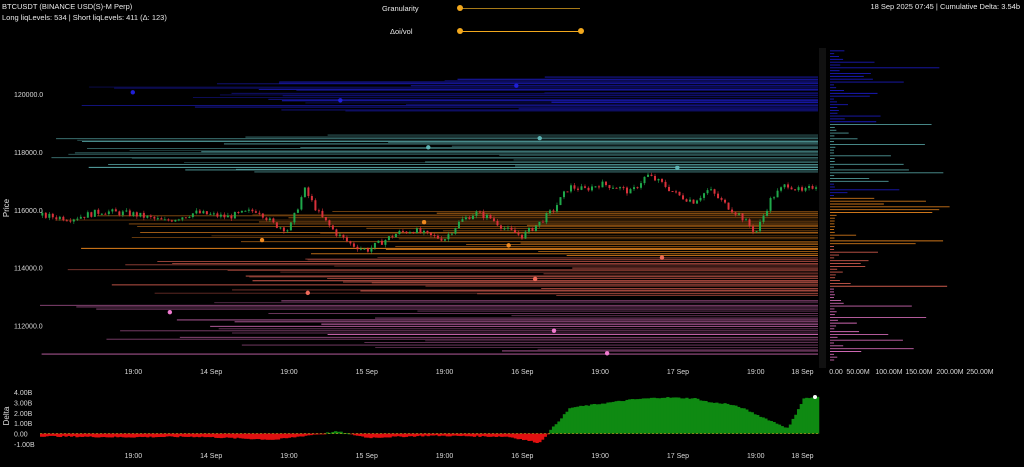 This screenshot has height=467, width=1024. What do you see at coordinates (678, 372) in the screenshot?
I see `time-tick-label: 17 Sep` at bounding box center [678, 372].